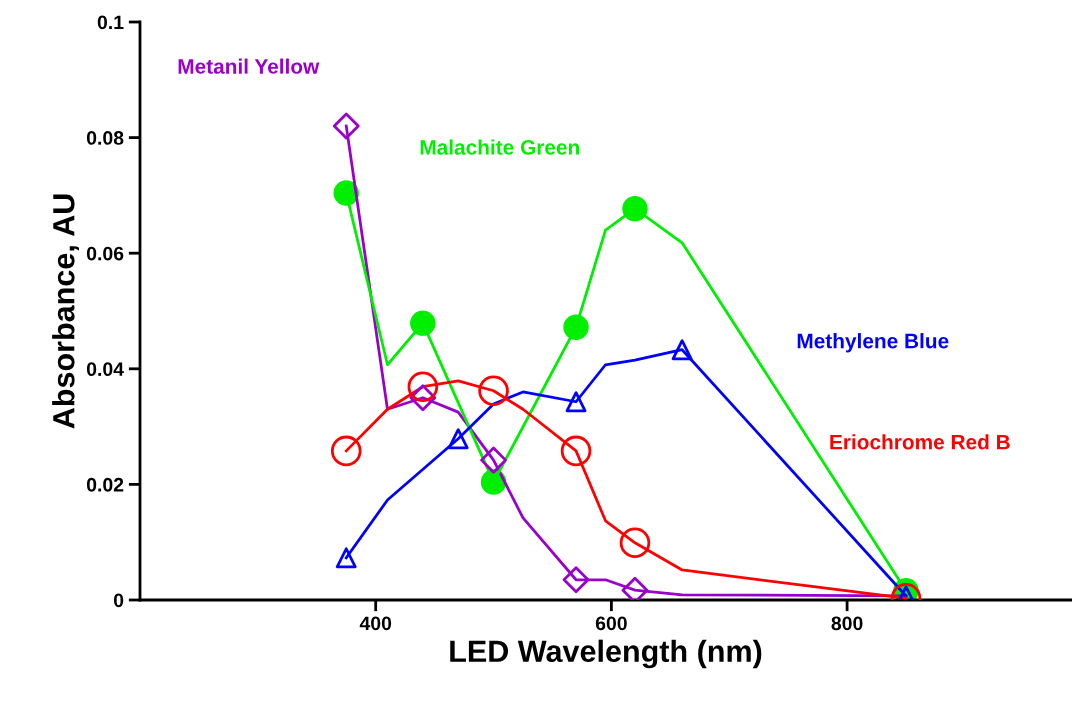 The height and width of the screenshot is (723, 1072). What do you see at coordinates (105, 369) in the screenshot?
I see `y-tick-label: 0.04` at bounding box center [105, 369].